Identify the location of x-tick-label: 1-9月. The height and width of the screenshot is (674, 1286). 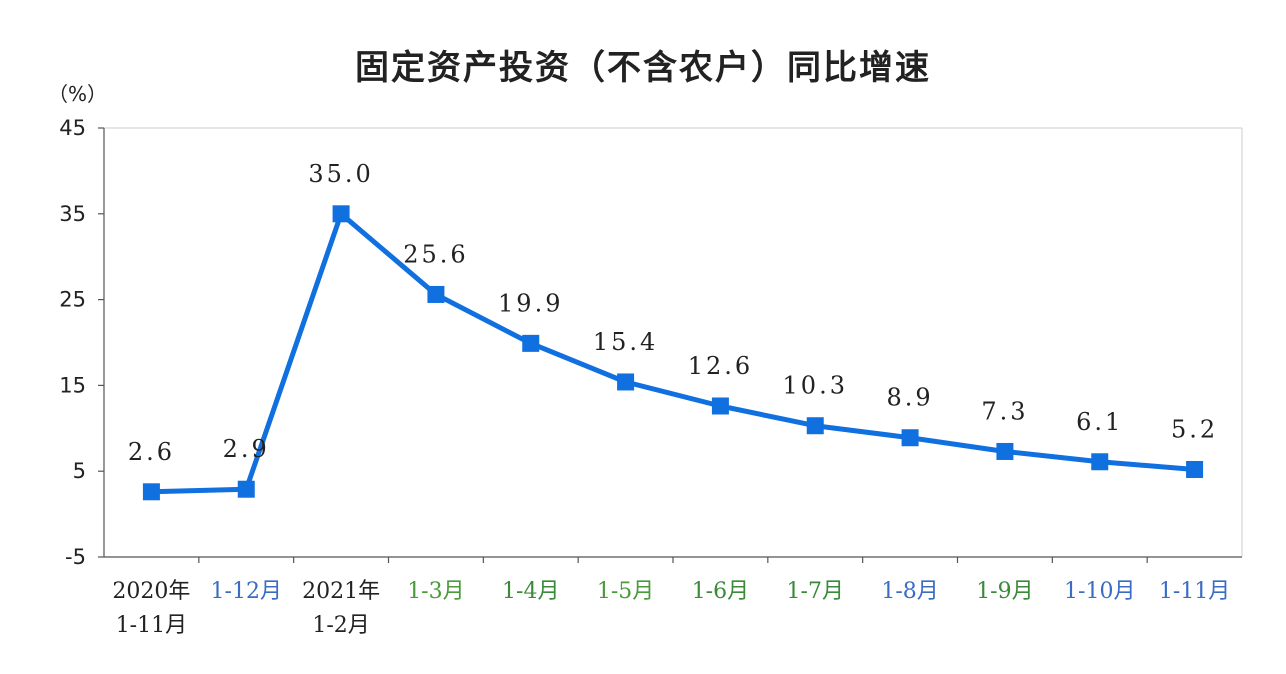
(1004, 591).